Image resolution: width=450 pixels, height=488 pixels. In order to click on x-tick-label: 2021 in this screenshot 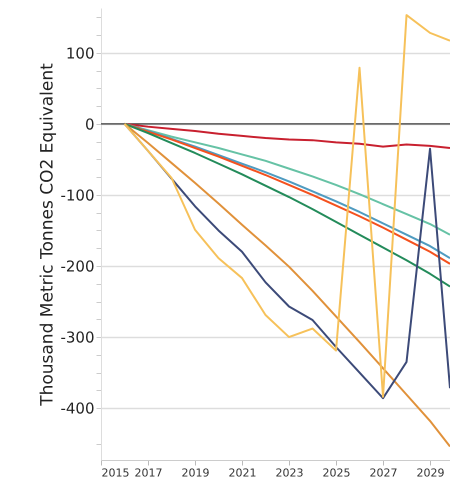, I will do `click(242, 473)`.